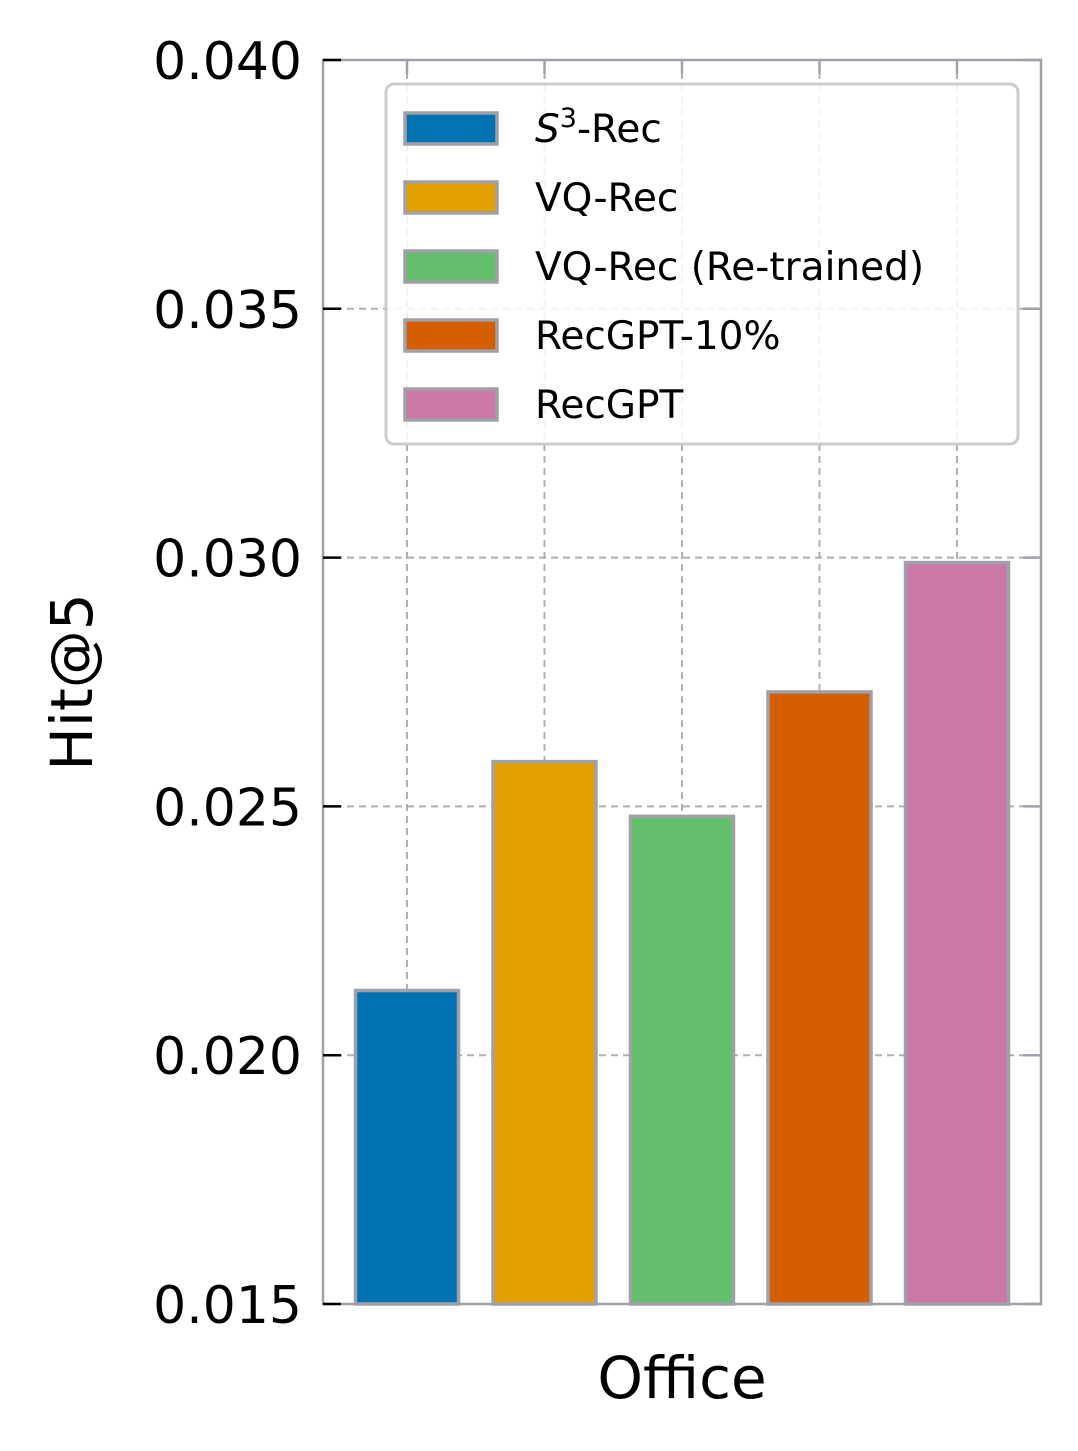 This screenshot has height=1451, width=1078. Describe the element at coordinates (729, 267) in the screenshot. I see `legend-label: VQ-Rec (Re-trained)` at that location.